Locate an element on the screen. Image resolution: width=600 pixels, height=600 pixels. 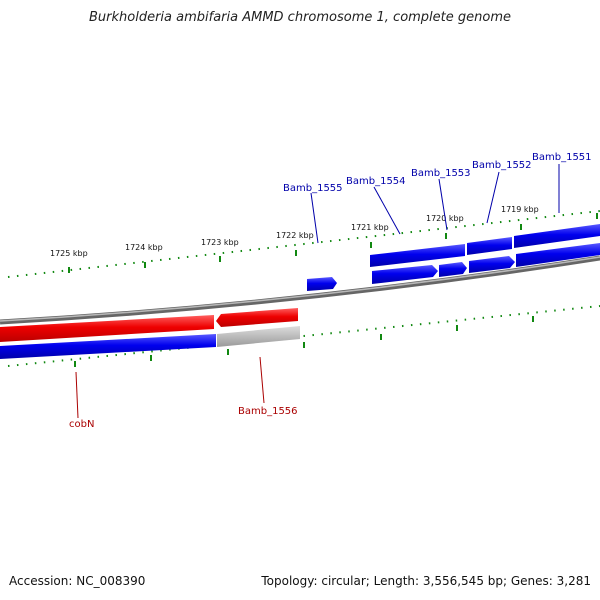
inner-tick-track is located at coordinates (303, 336).